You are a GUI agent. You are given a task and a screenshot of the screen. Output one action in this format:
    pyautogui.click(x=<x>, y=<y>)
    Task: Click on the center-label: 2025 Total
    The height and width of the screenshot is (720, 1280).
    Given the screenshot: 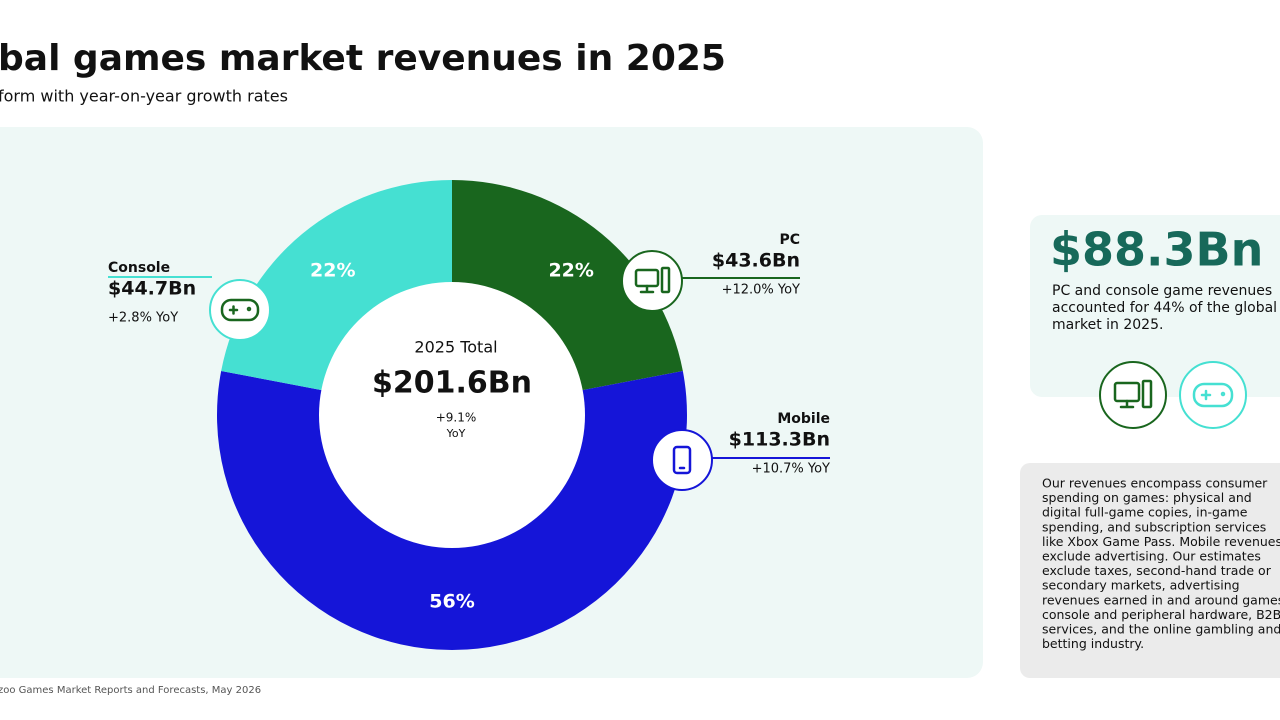 What is the action you would take?
    pyautogui.click(x=455, y=347)
    